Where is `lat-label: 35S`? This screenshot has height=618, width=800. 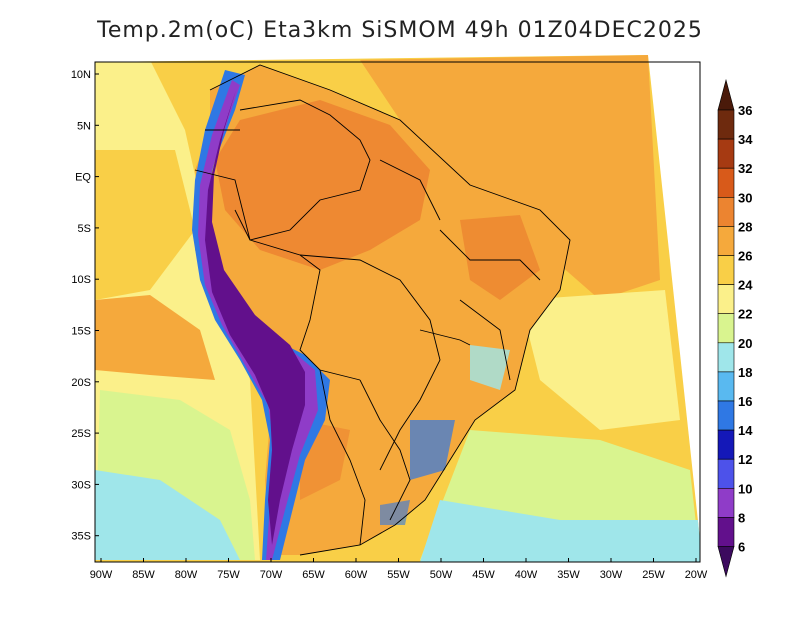
lat-label: 35S is located at coordinates (81, 537).